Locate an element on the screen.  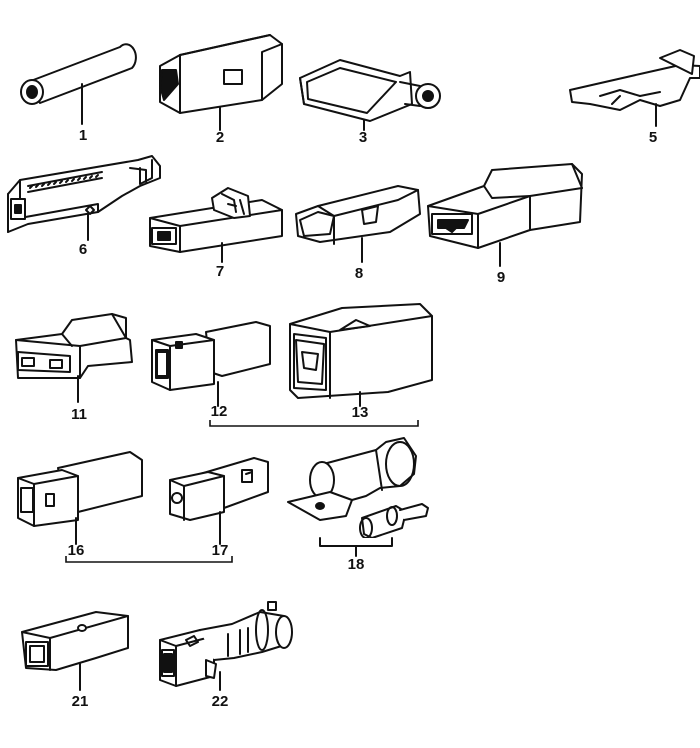
part-17-round-terminal is located at coordinates (219, 501).